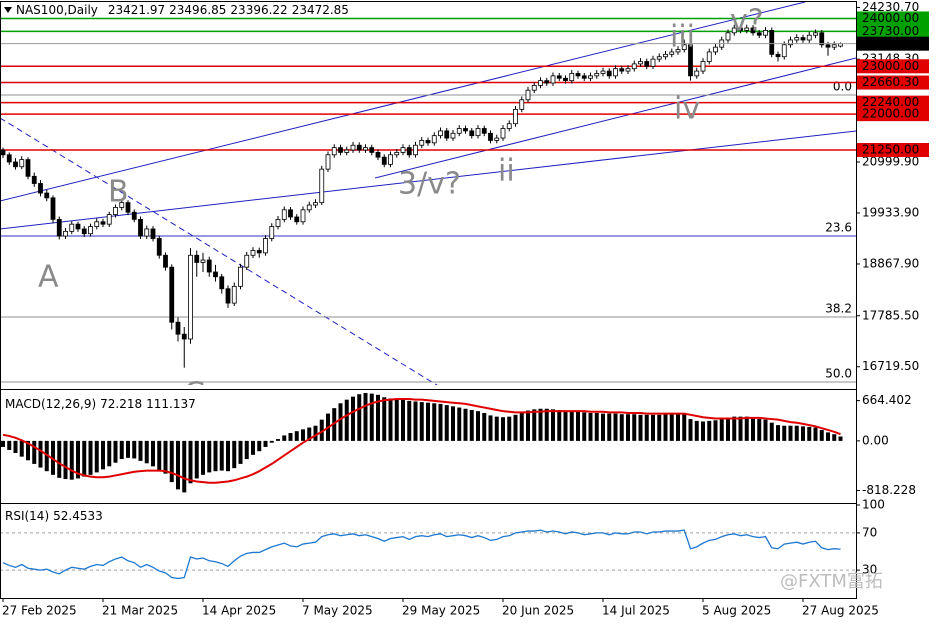  What do you see at coordinates (171, 404) in the screenshot?
I see `signal-value: 111.137` at bounding box center [171, 404].